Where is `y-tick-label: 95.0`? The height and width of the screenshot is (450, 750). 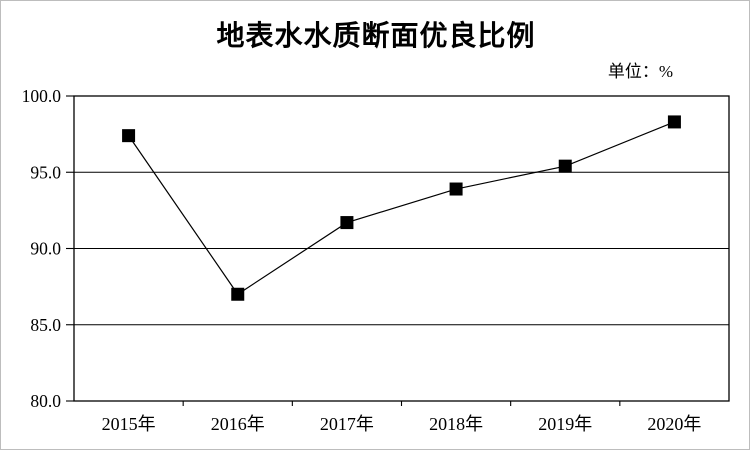
y-tick-label: 95.0 is located at coordinates (45, 172).